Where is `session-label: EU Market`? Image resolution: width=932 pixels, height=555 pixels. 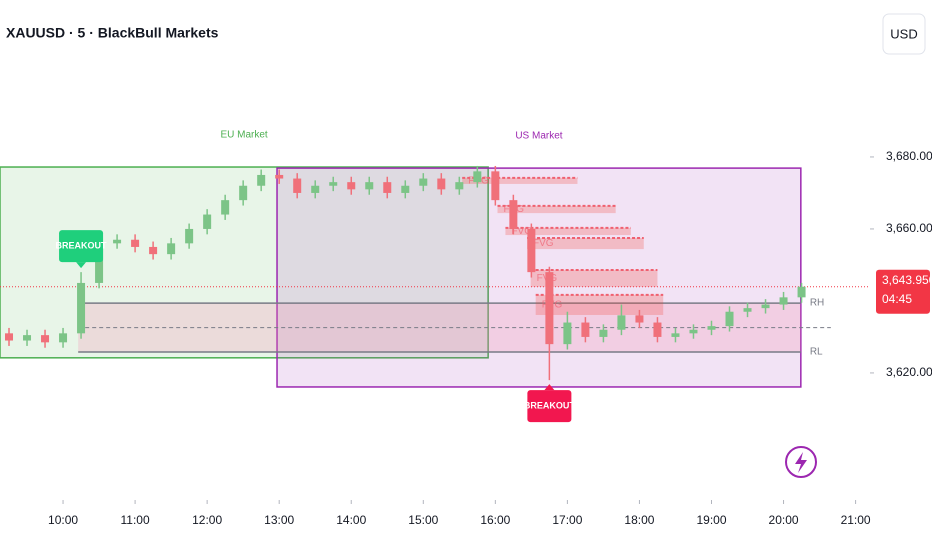
session-label: EU Market is located at coordinates (243, 135).